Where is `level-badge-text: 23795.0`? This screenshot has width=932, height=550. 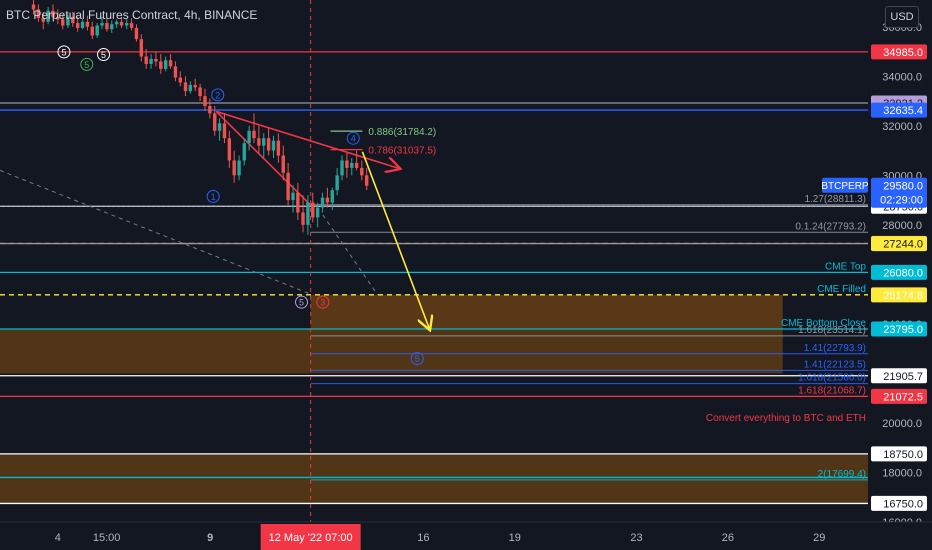 level-badge-text: 23795.0 is located at coordinates (903, 330).